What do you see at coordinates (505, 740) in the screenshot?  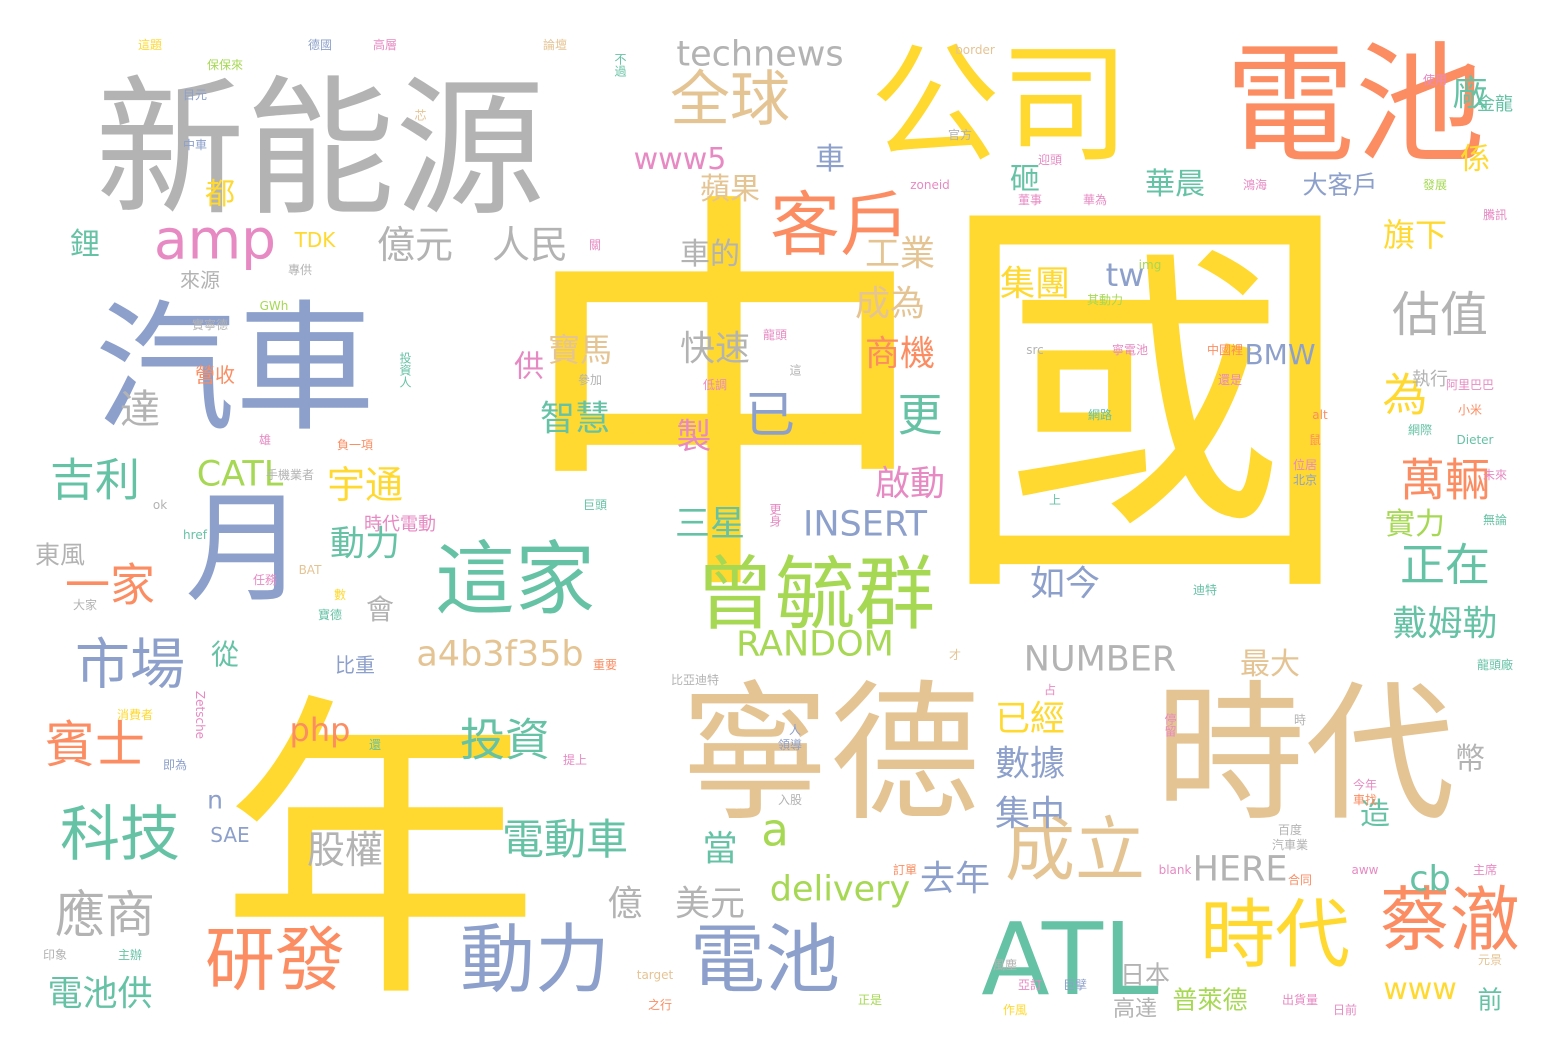 I see `cloud-word: 投資` at bounding box center [505, 740].